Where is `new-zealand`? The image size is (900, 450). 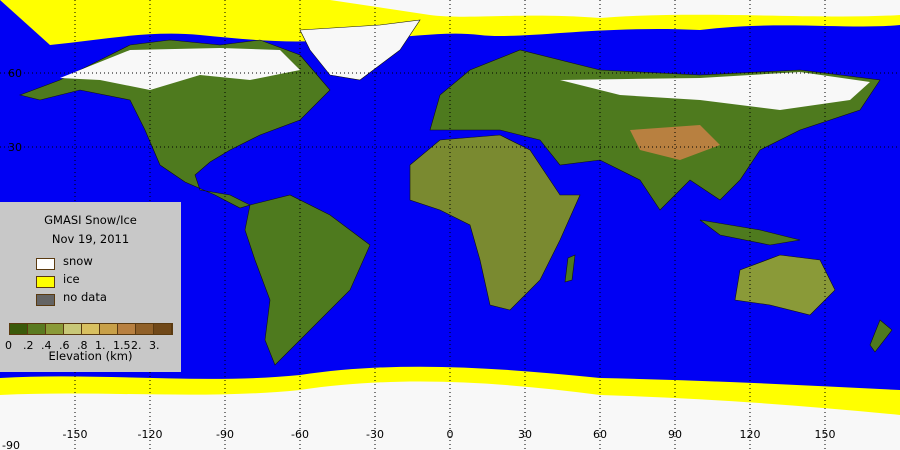 new-zealand is located at coordinates (881, 336).